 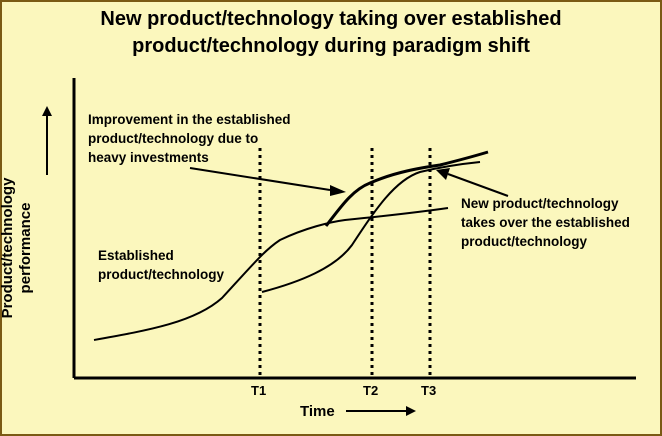 I want to click on improvement-arrowhead, so click(x=338, y=190).